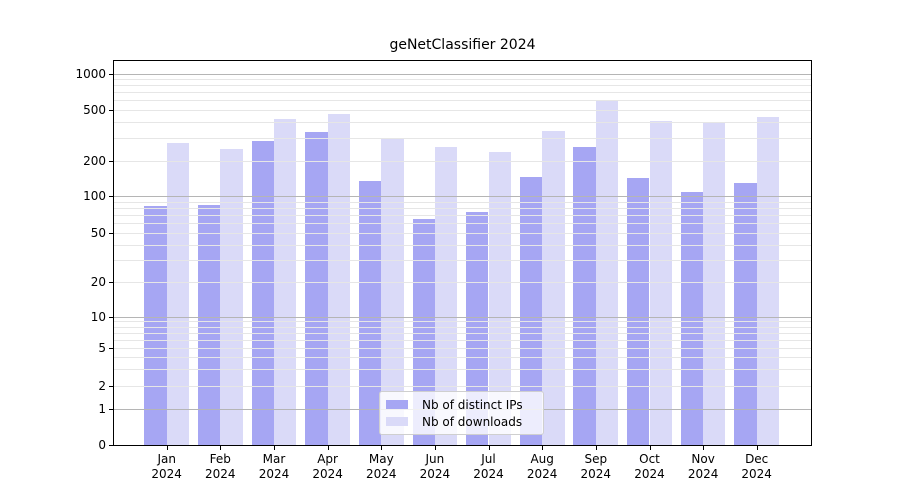  I want to click on x-tick-label: May 2024, so click(381, 466).